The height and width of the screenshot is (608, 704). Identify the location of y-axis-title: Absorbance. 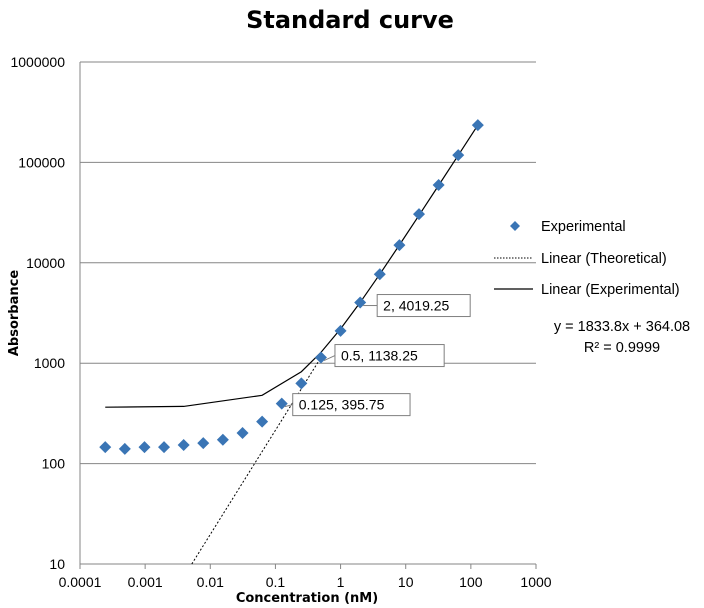
(14, 313).